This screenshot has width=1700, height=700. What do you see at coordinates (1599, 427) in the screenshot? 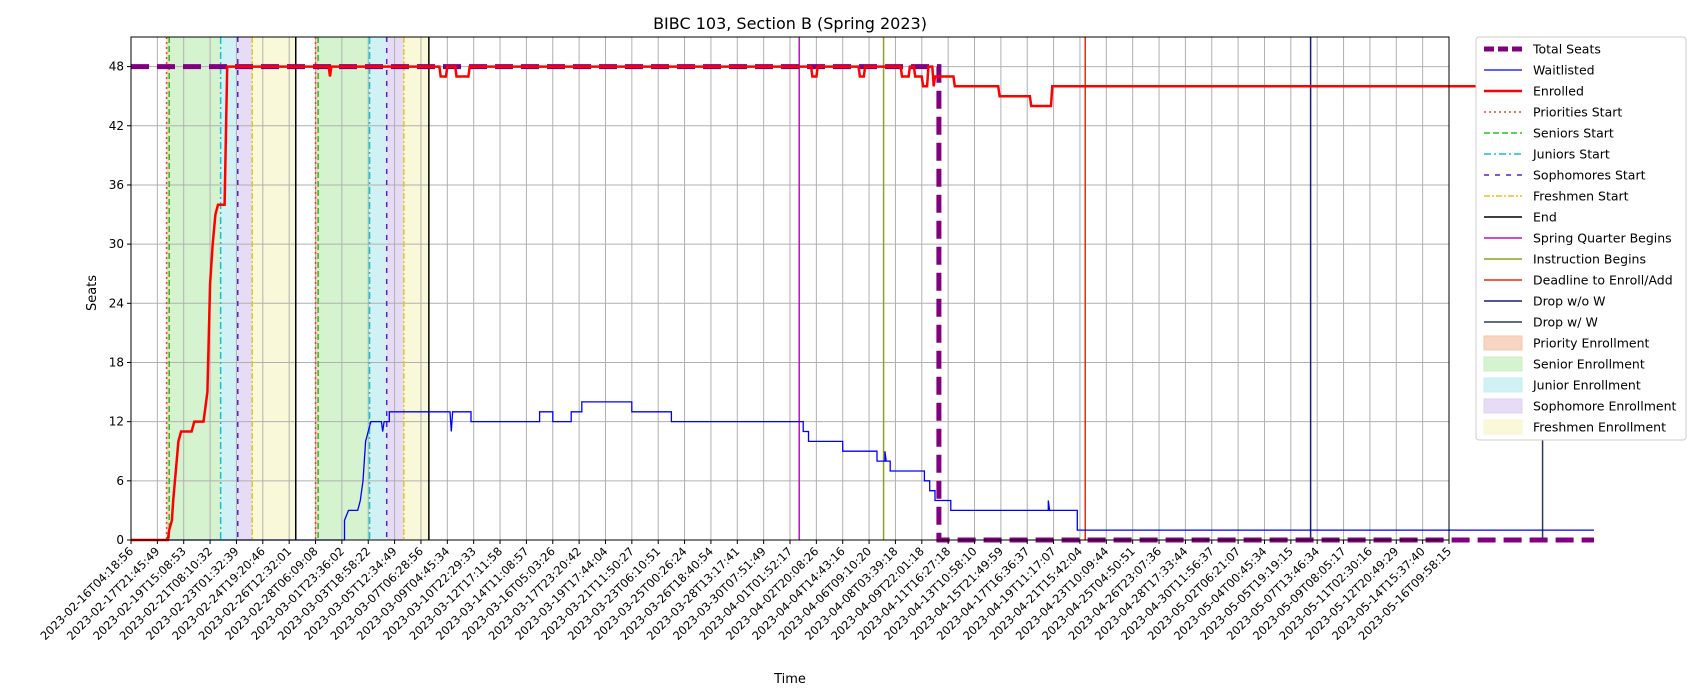
I see `legend-label-freshmen-enrollment: Freshmen Enrollment` at bounding box center [1599, 427].